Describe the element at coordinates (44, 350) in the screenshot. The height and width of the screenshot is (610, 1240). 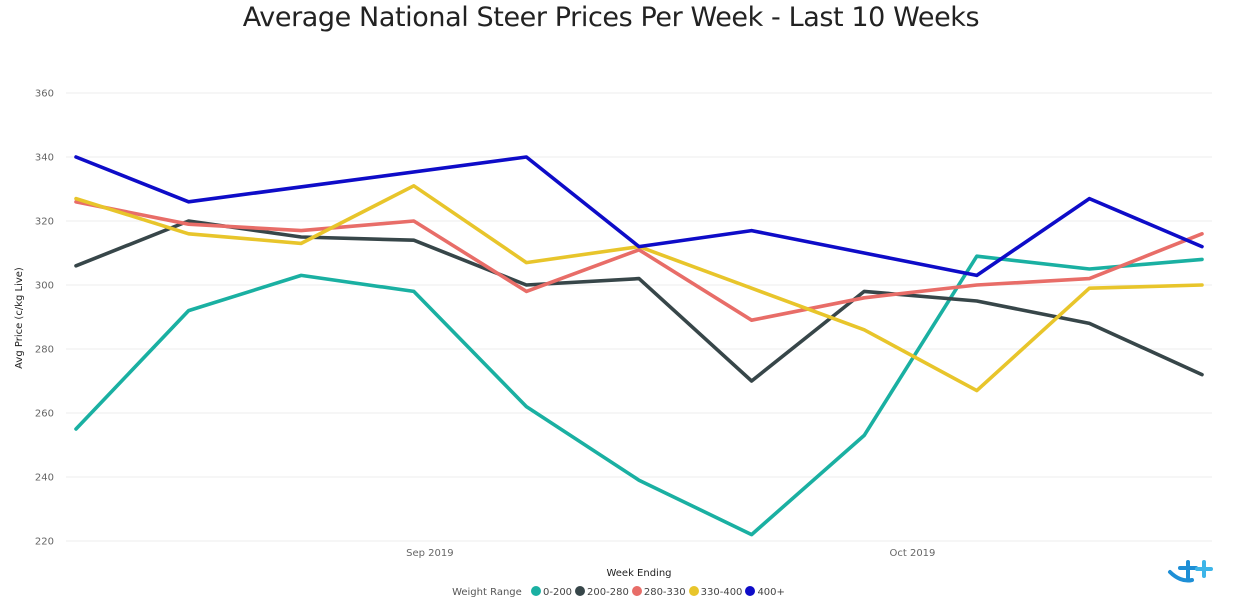
I see `y-tick-label: 280` at that location.